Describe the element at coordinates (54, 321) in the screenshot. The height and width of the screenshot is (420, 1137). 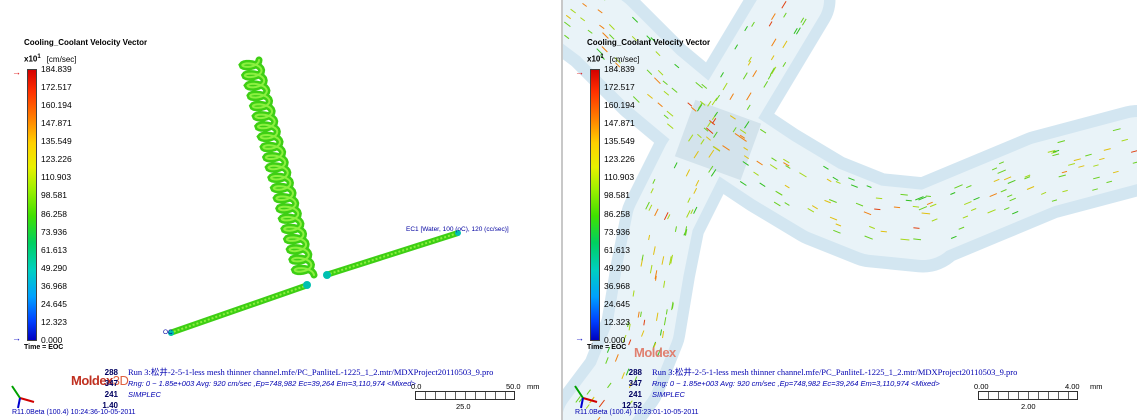
I see `legend-tick-label: 12.323` at that location.